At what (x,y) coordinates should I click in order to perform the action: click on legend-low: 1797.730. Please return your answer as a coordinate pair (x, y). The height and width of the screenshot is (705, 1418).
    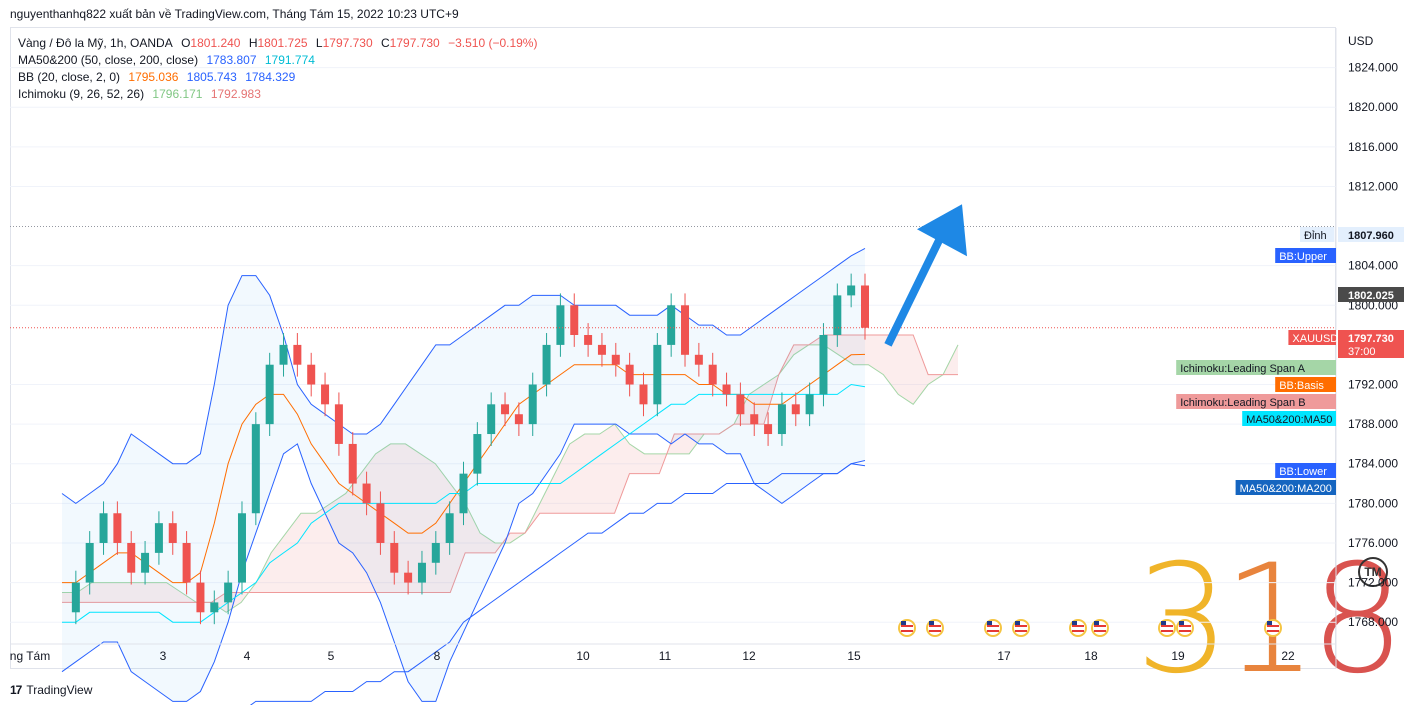
    Looking at the image, I should click on (347, 43).